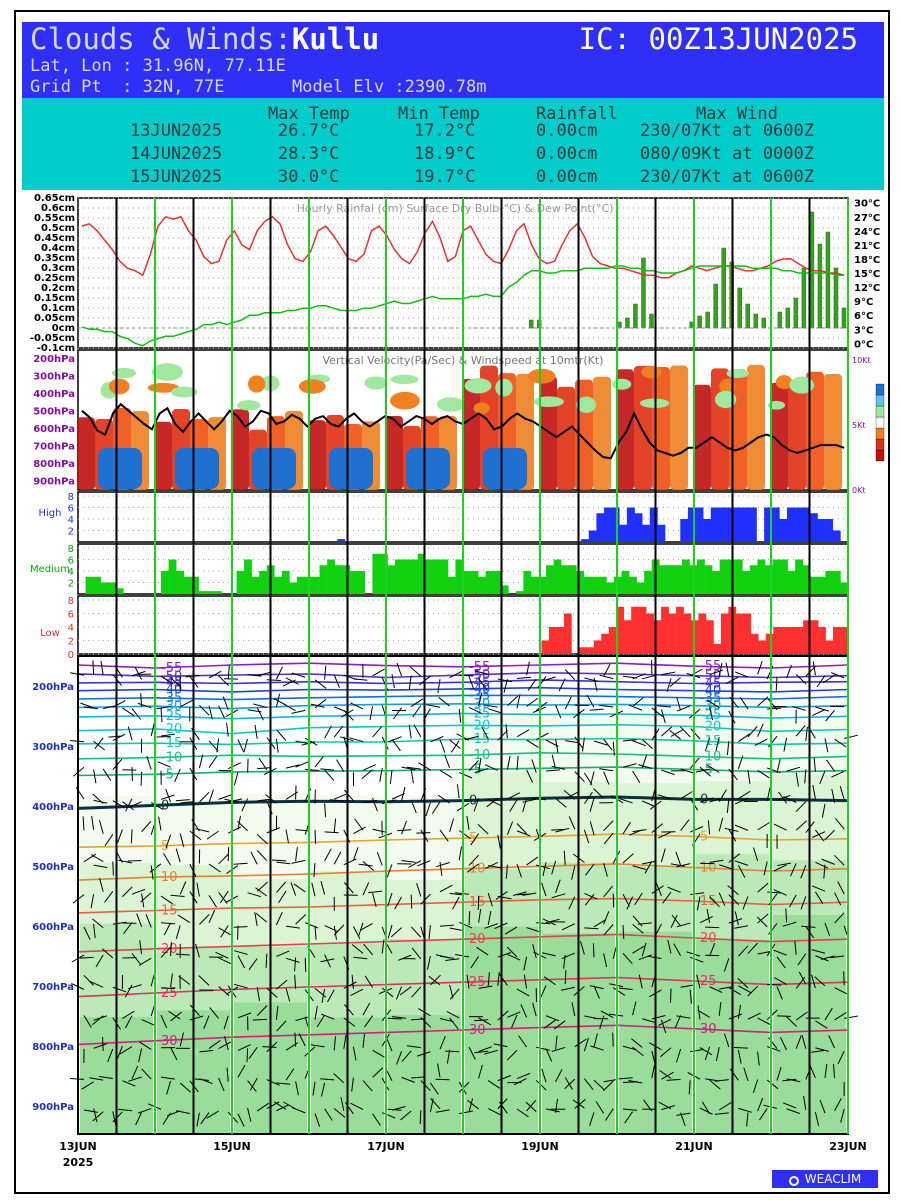  What do you see at coordinates (341, 540) in the screenshot?
I see `cloud-high-bar` at bounding box center [341, 540].